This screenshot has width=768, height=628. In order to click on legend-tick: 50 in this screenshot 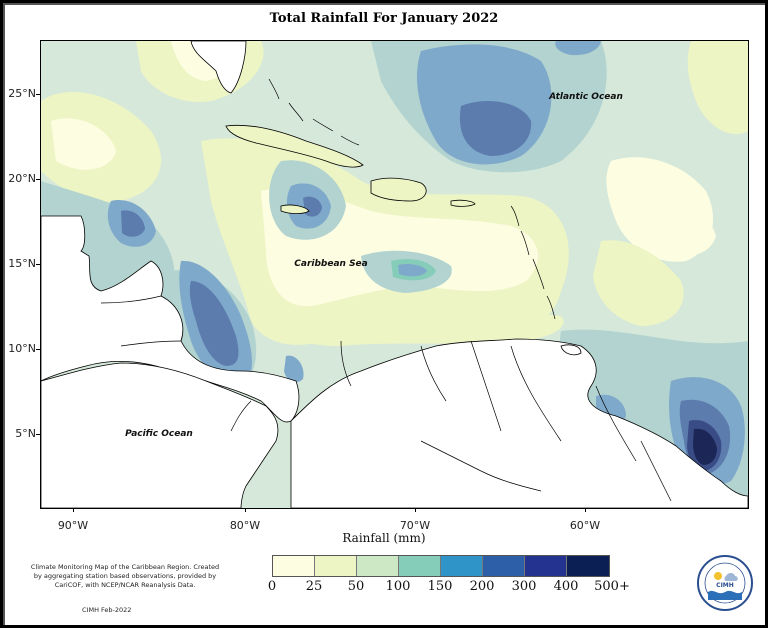, I will do `click(356, 586)`.